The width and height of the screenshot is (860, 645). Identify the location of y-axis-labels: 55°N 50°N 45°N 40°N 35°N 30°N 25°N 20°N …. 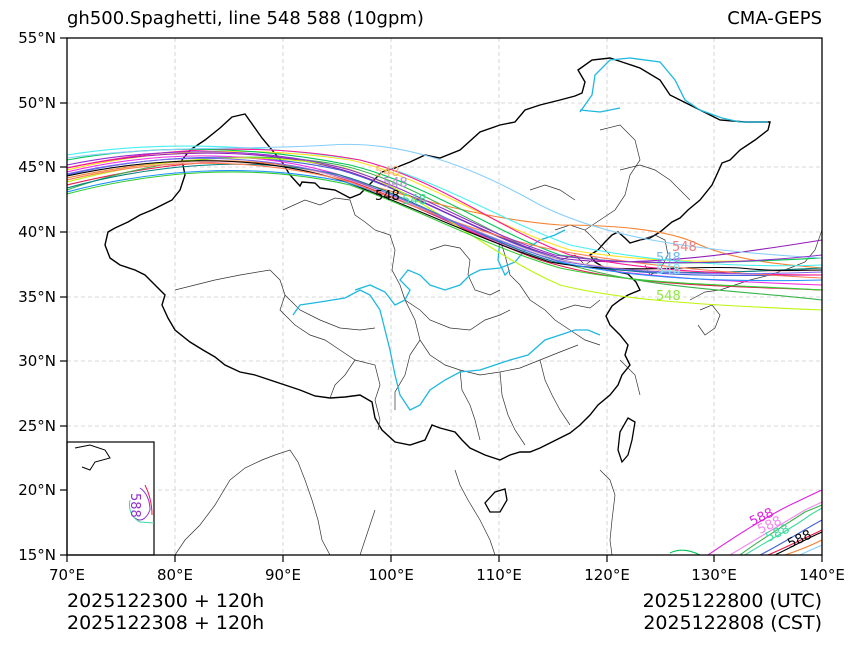
(37, 296).